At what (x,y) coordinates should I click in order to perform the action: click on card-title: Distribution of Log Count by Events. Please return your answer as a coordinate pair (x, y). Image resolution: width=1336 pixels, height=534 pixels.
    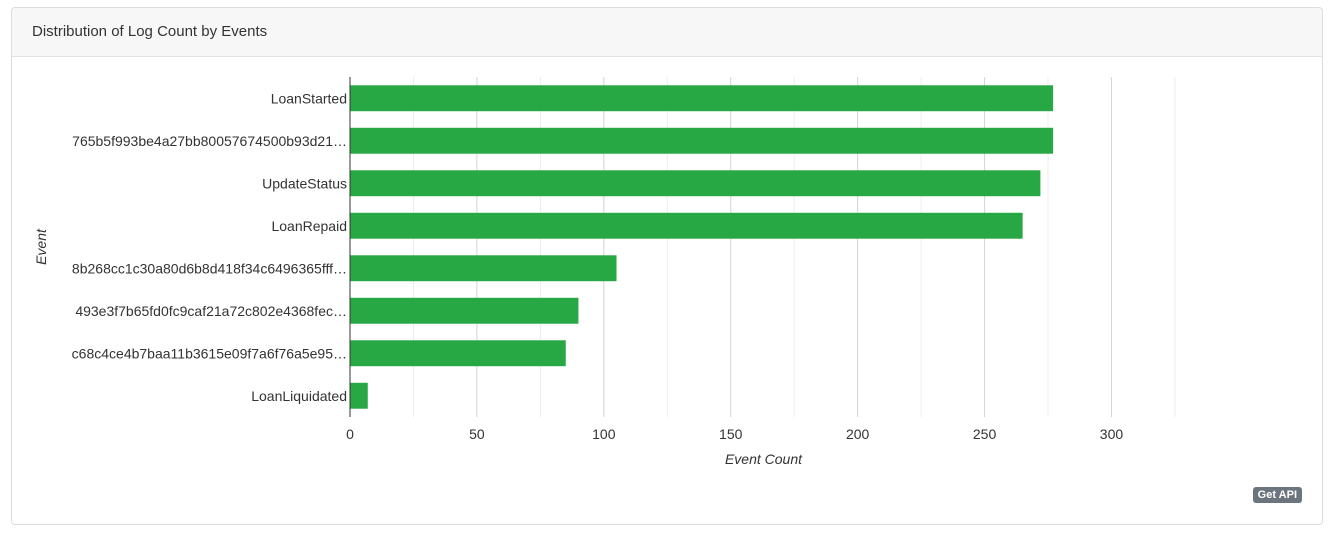
    Looking at the image, I should click on (667, 32).